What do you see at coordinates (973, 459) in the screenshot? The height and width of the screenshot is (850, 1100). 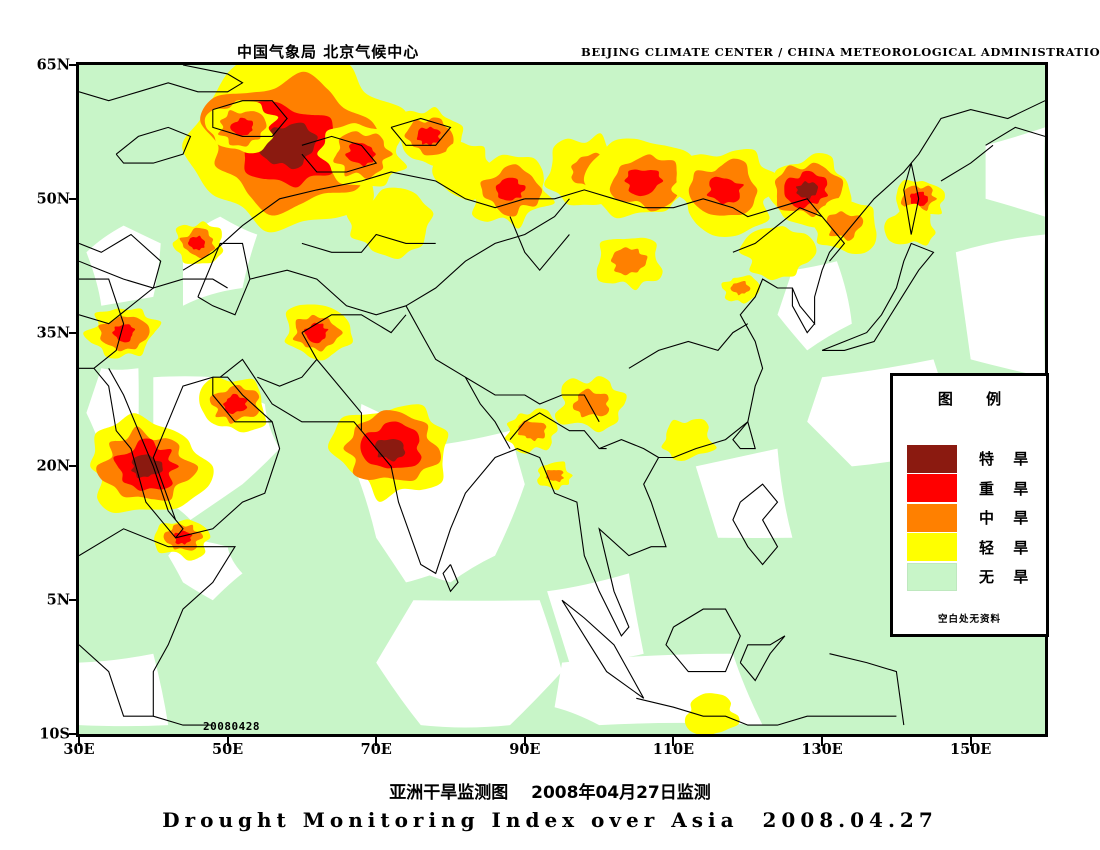 I see `legend-item: 特 旱` at bounding box center [973, 459].